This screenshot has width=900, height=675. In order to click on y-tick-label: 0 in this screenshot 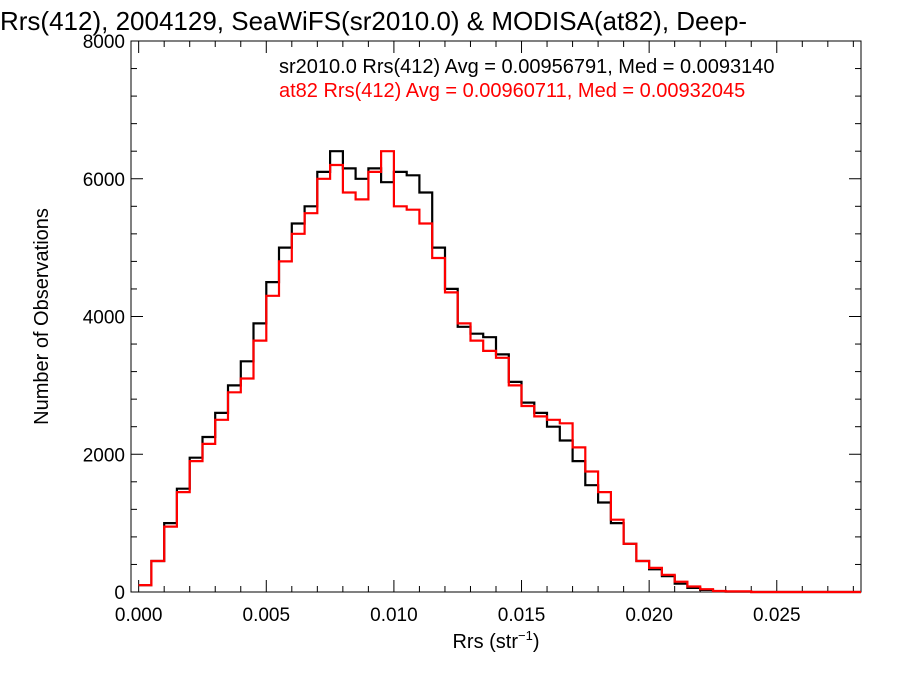, I will do `click(119, 593)`.